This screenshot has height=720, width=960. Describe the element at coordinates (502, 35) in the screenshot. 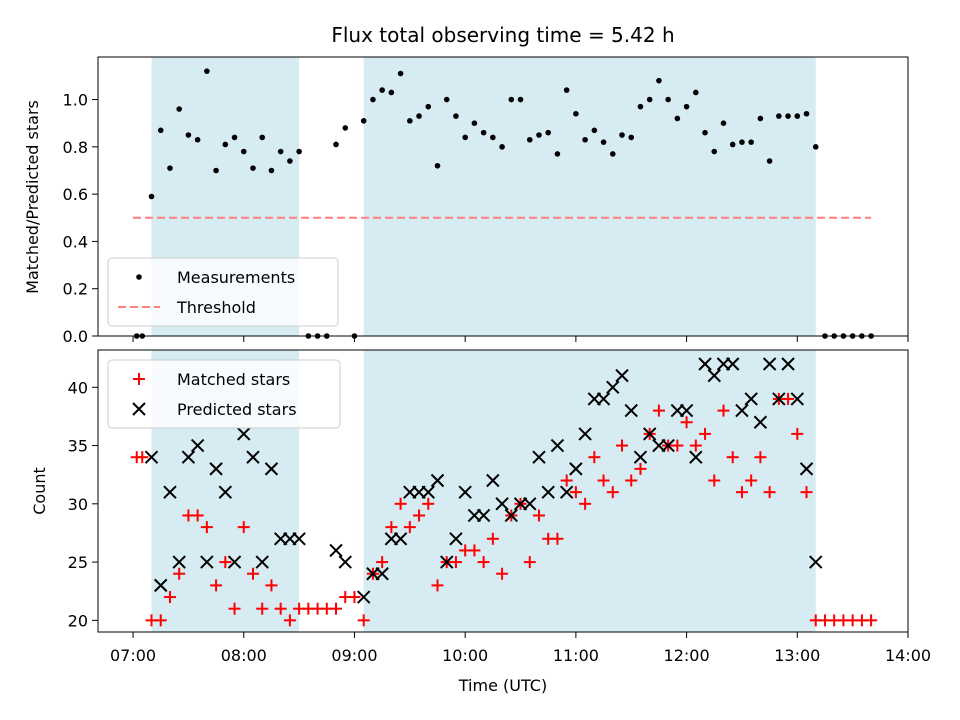

I see `chart-title: Flux total observing time = 5.42 h` at that location.